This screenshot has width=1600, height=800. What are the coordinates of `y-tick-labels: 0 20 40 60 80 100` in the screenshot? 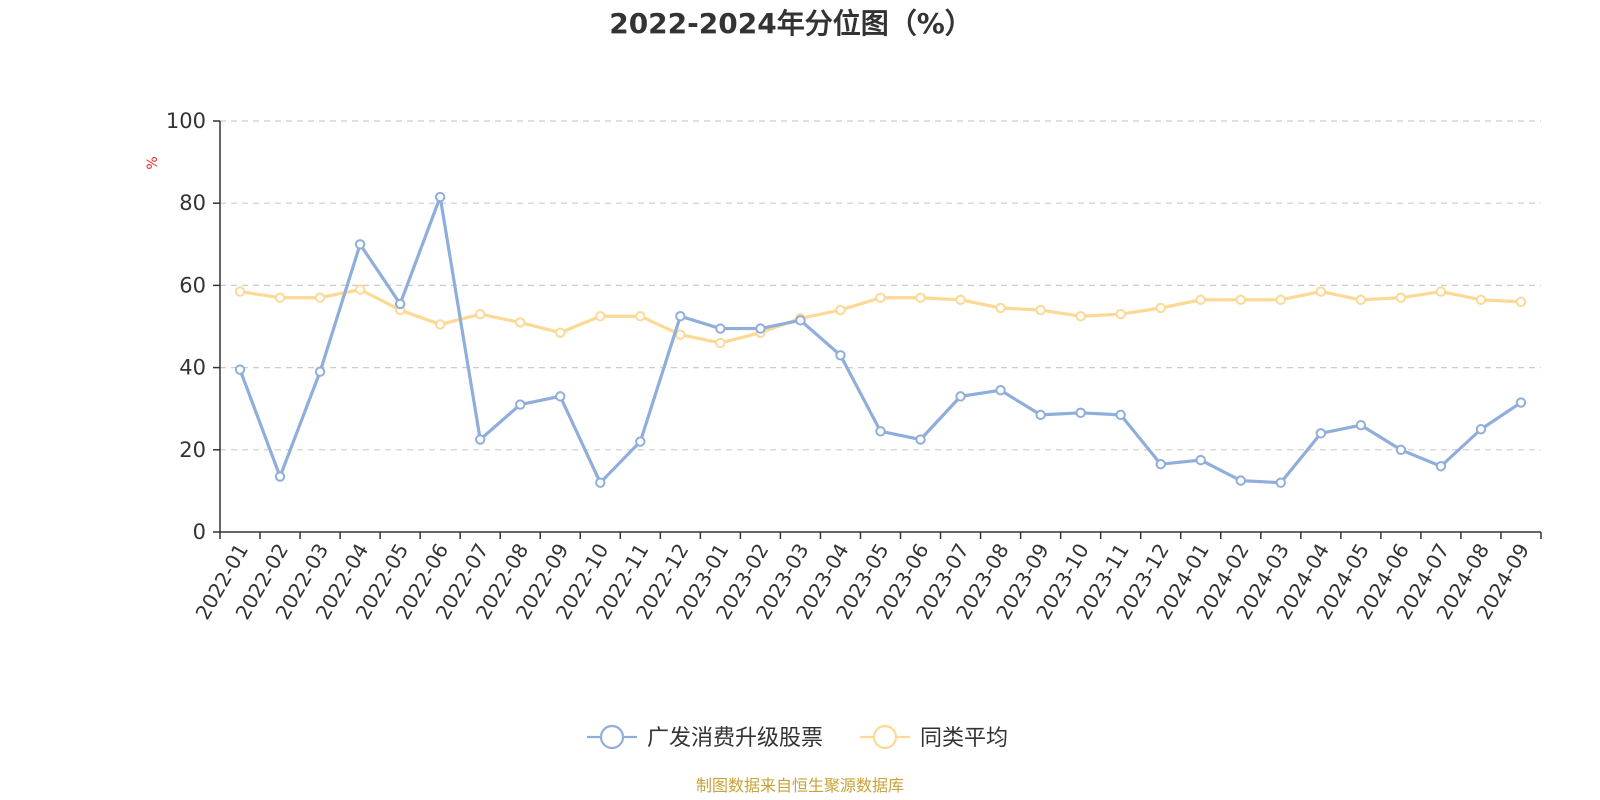 It's located at (186, 326).